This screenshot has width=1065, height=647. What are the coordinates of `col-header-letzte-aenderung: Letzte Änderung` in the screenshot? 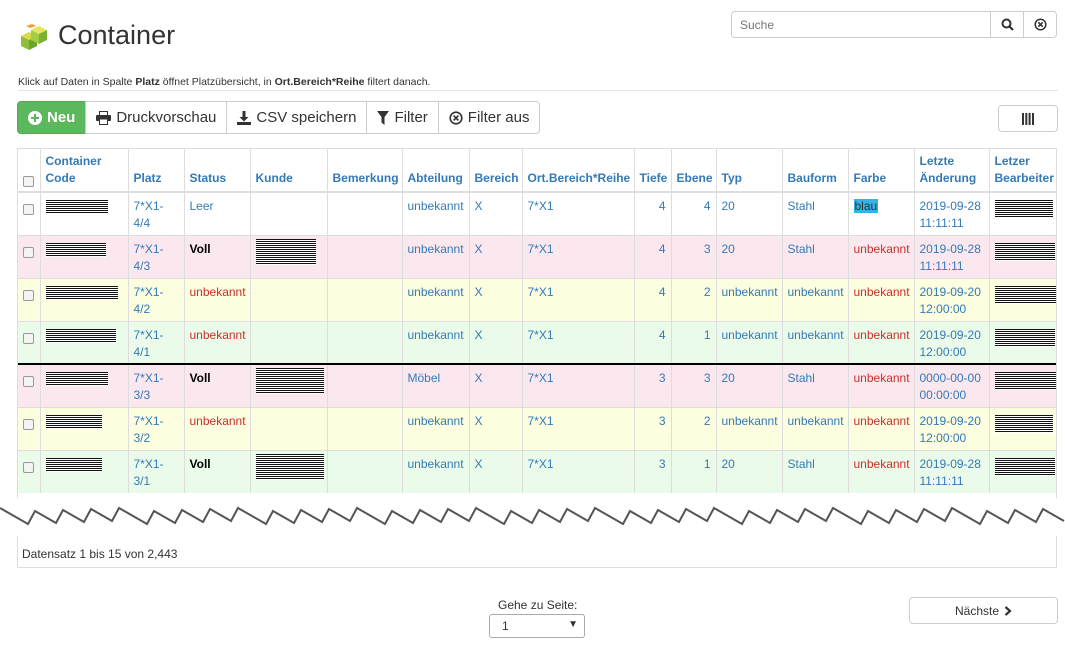 It's located at (952, 171).